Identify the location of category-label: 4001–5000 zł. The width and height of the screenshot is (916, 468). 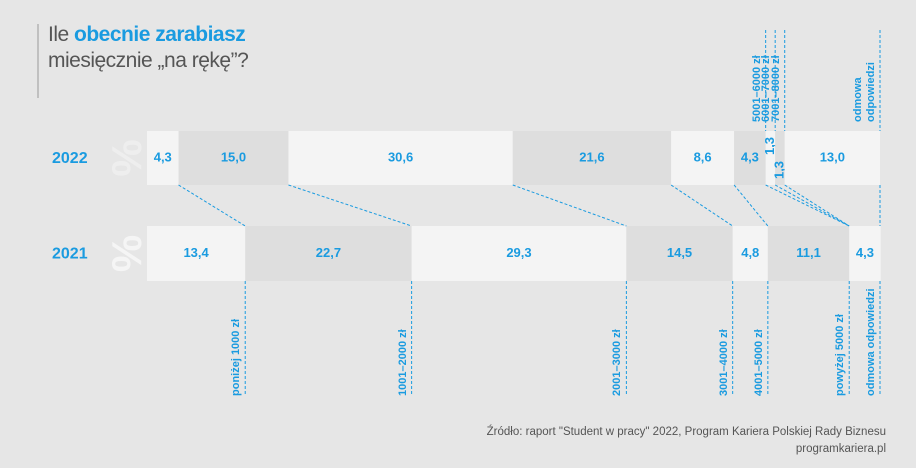
(758, 362).